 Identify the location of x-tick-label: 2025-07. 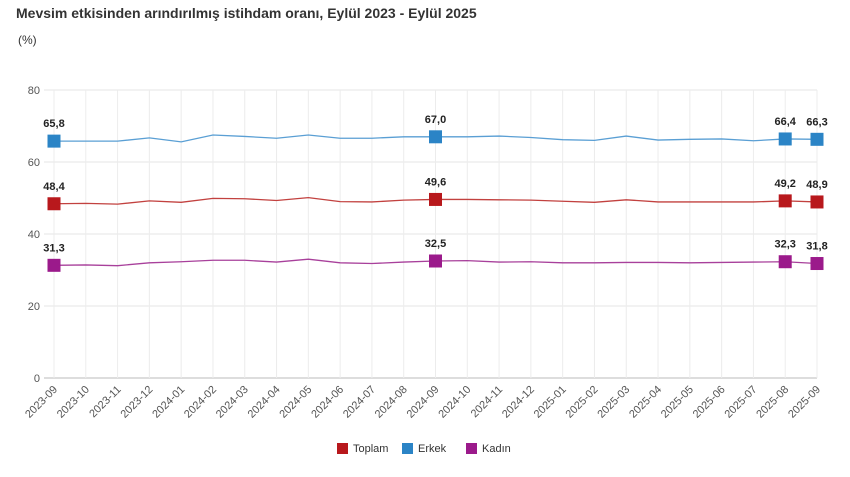
(741, 402).